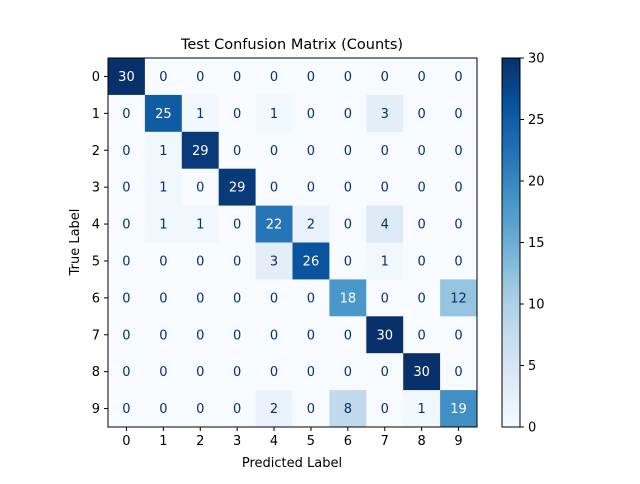  Describe the element at coordinates (96, 372) in the screenshot. I see `y-tick-label: 8` at that location.